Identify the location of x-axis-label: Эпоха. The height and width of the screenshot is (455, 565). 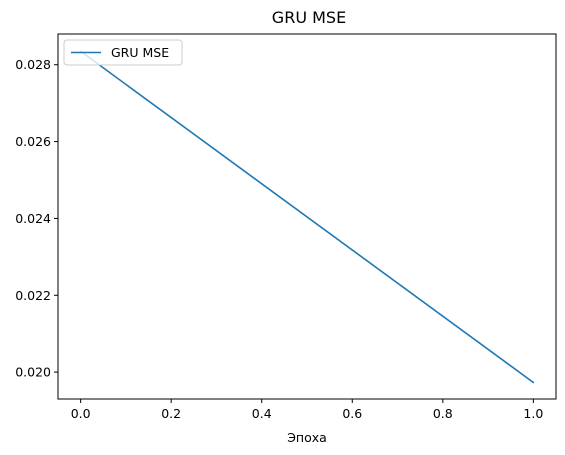
(307, 437).